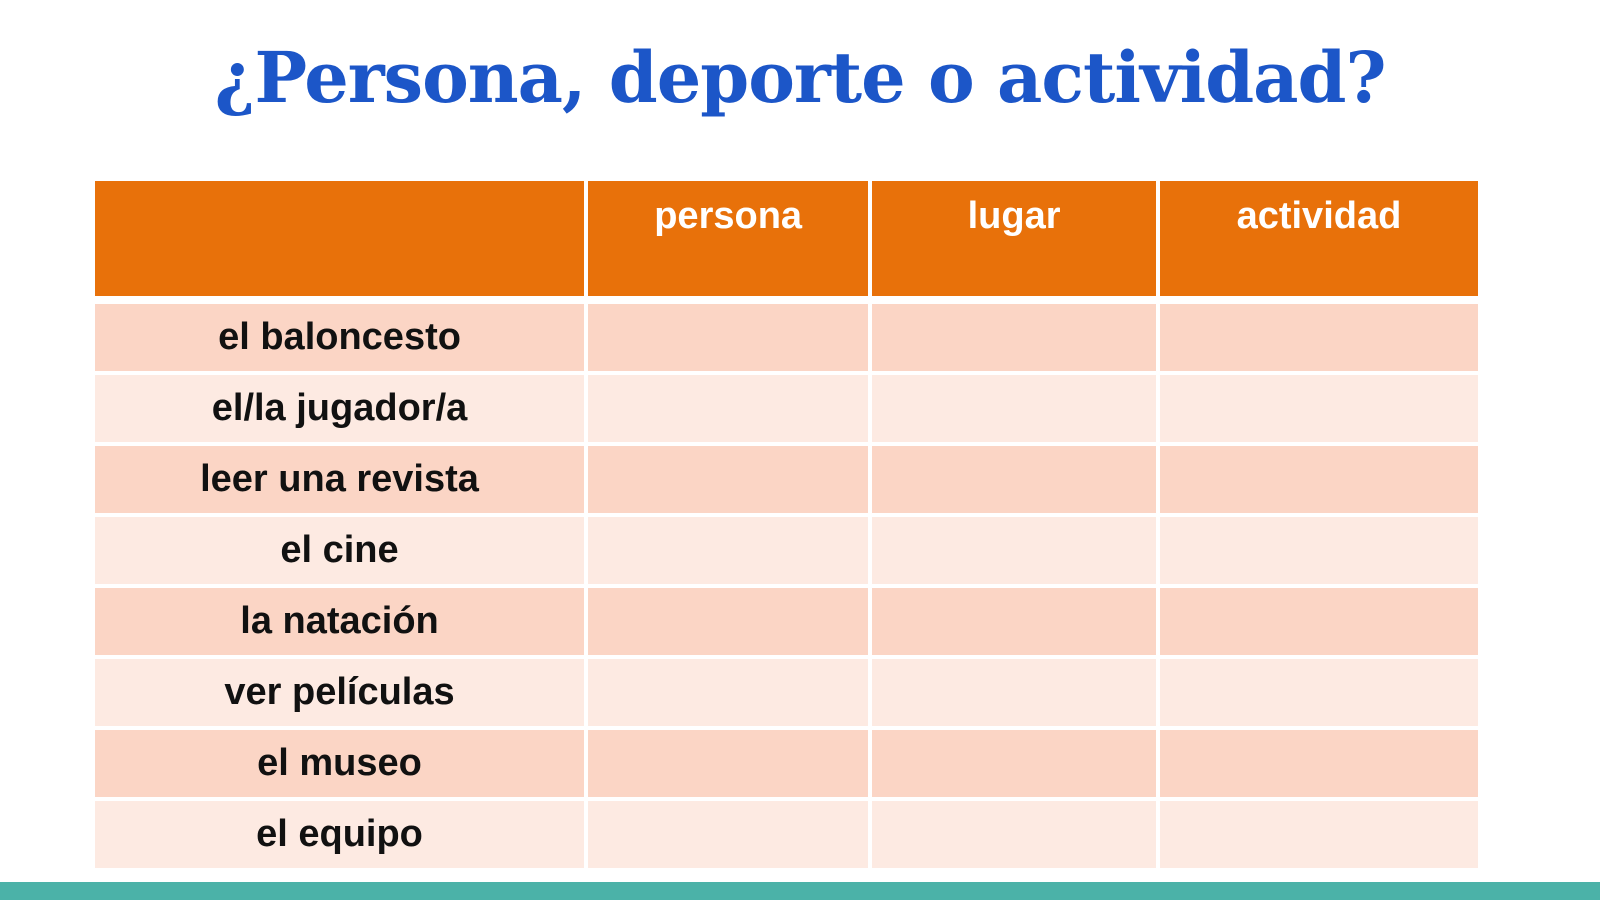 The image size is (1600, 900). Describe the element at coordinates (730, 242) in the screenshot. I see `header-cell-persona: persona` at that location.